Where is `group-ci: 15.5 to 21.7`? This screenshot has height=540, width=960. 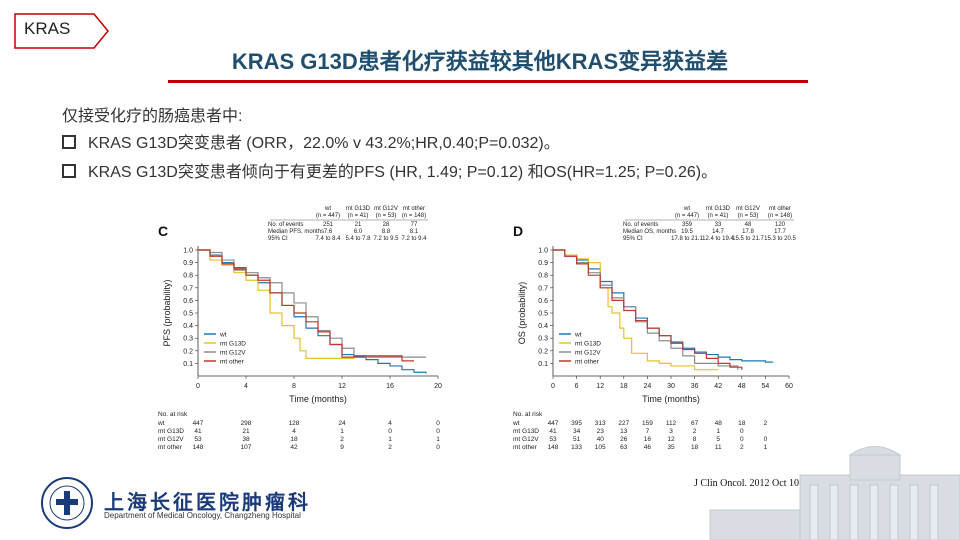
group-ci: 15.5 to 21.7 is located at coordinates (748, 239).